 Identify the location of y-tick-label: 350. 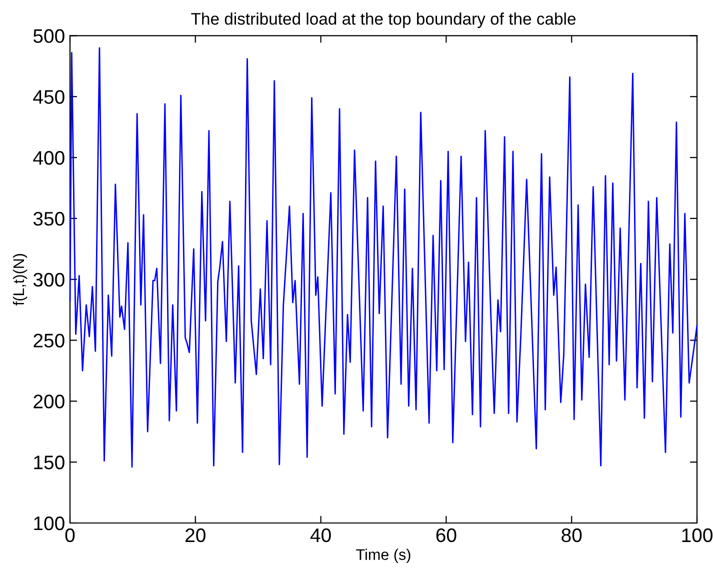
(48, 219).